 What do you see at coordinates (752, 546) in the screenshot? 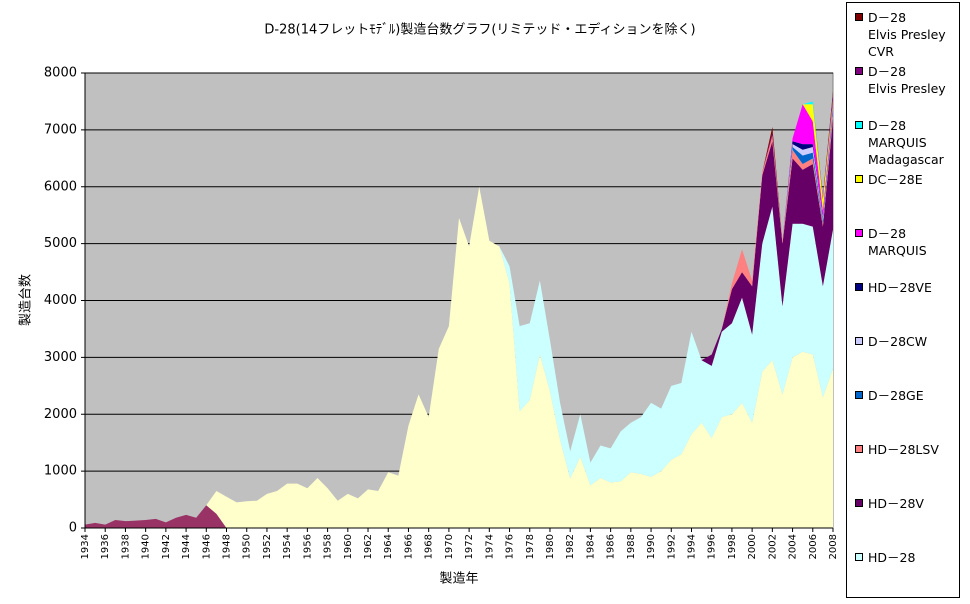
I see `x-tick-label: 2000` at bounding box center [752, 546].